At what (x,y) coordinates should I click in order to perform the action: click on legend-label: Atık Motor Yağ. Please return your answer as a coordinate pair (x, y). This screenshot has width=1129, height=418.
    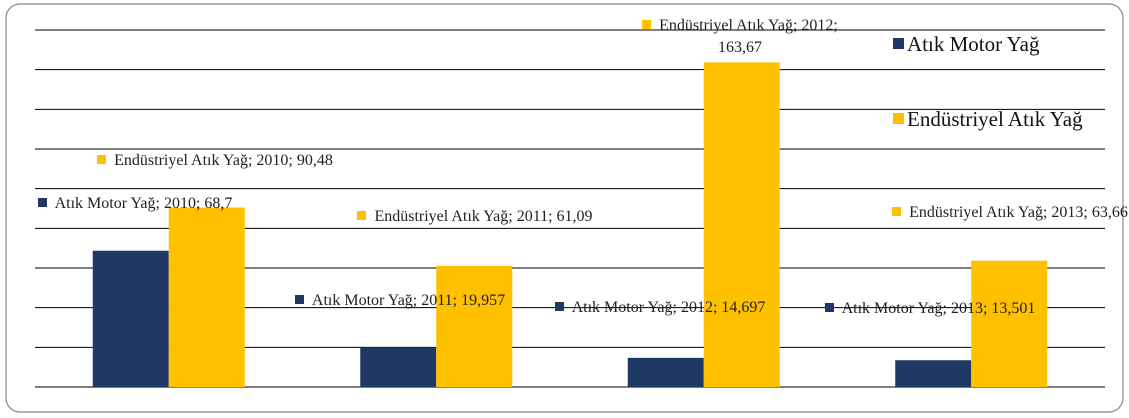
    Looking at the image, I should click on (973, 44).